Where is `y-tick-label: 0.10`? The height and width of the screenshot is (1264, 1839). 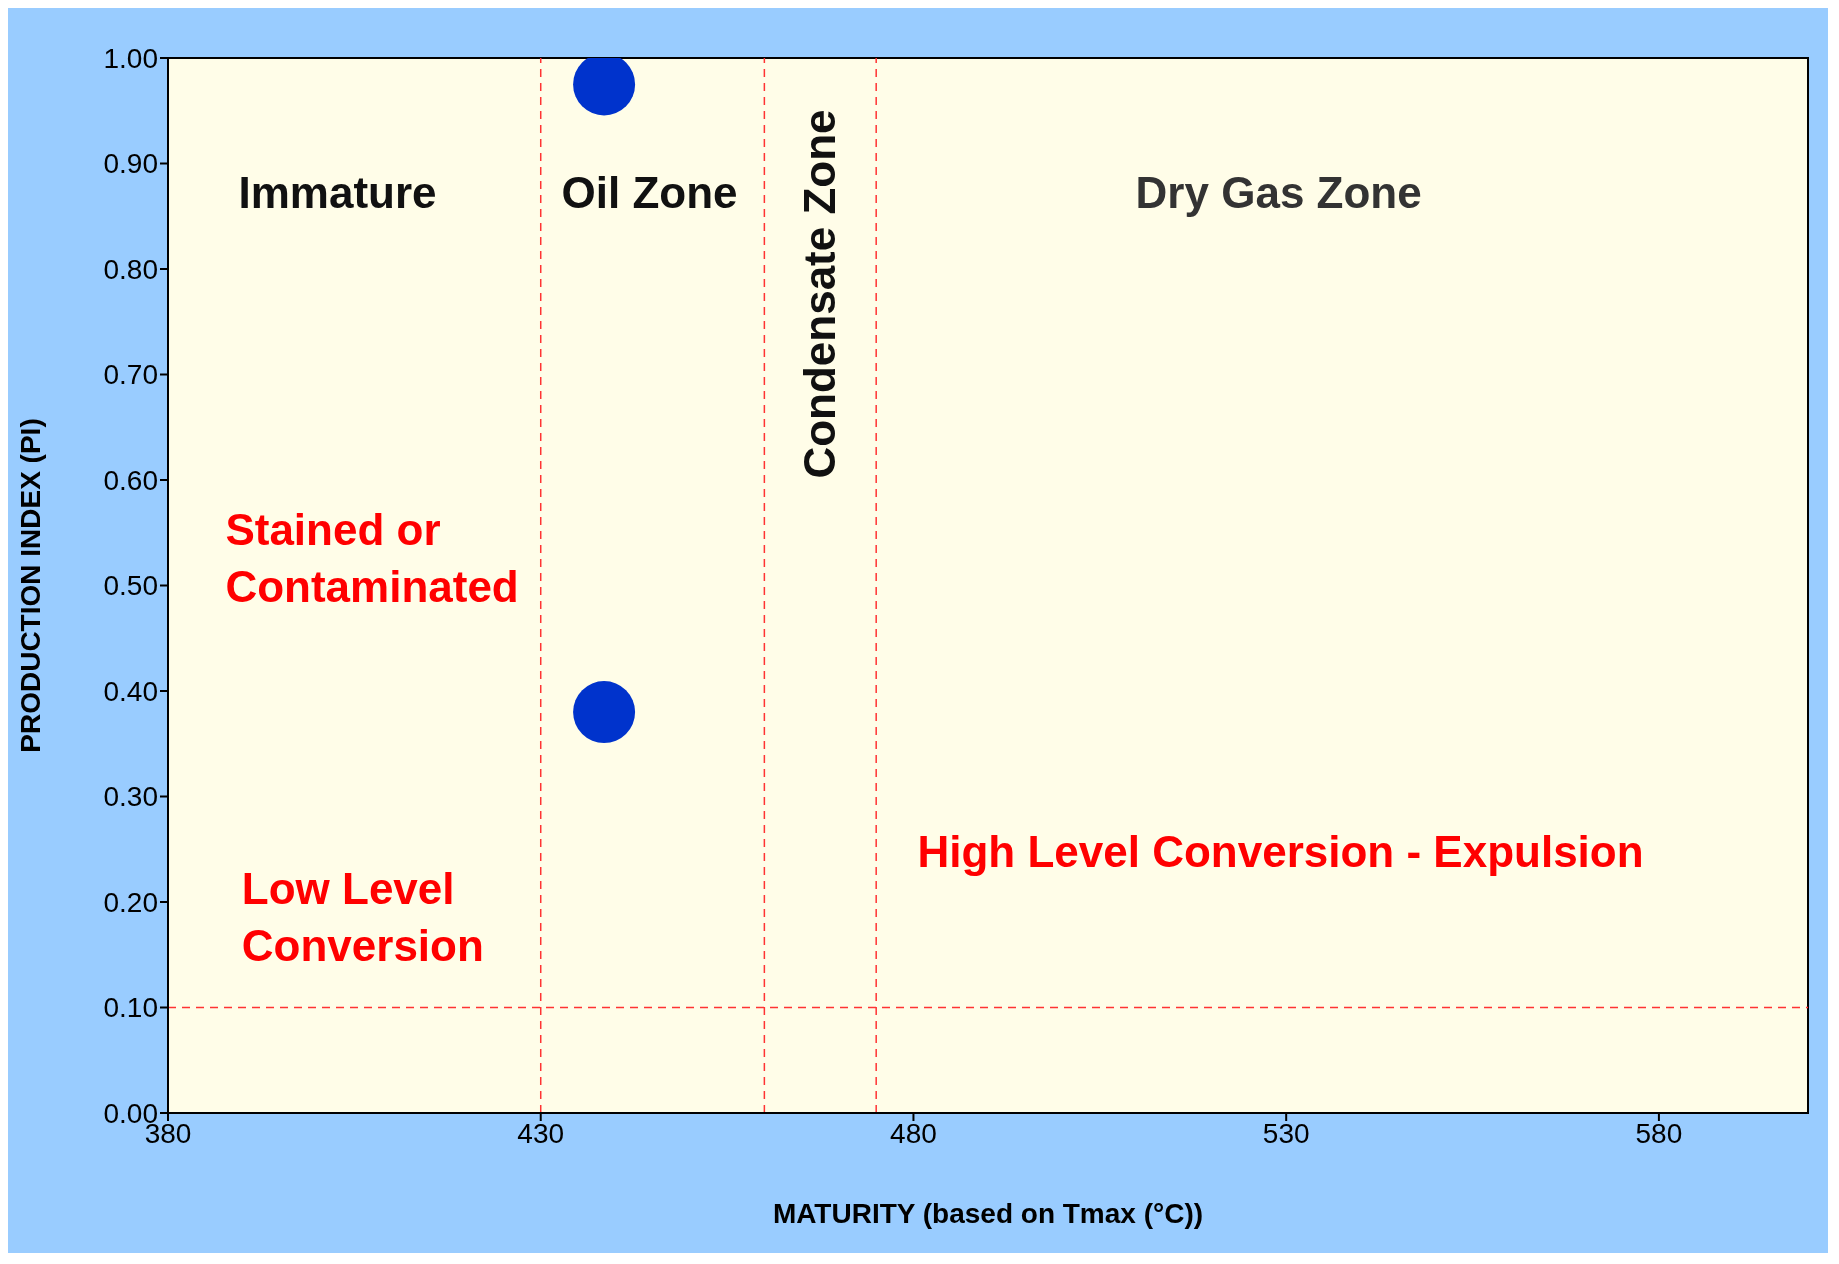 y-tick-label: 0.10 is located at coordinates (130, 1008).